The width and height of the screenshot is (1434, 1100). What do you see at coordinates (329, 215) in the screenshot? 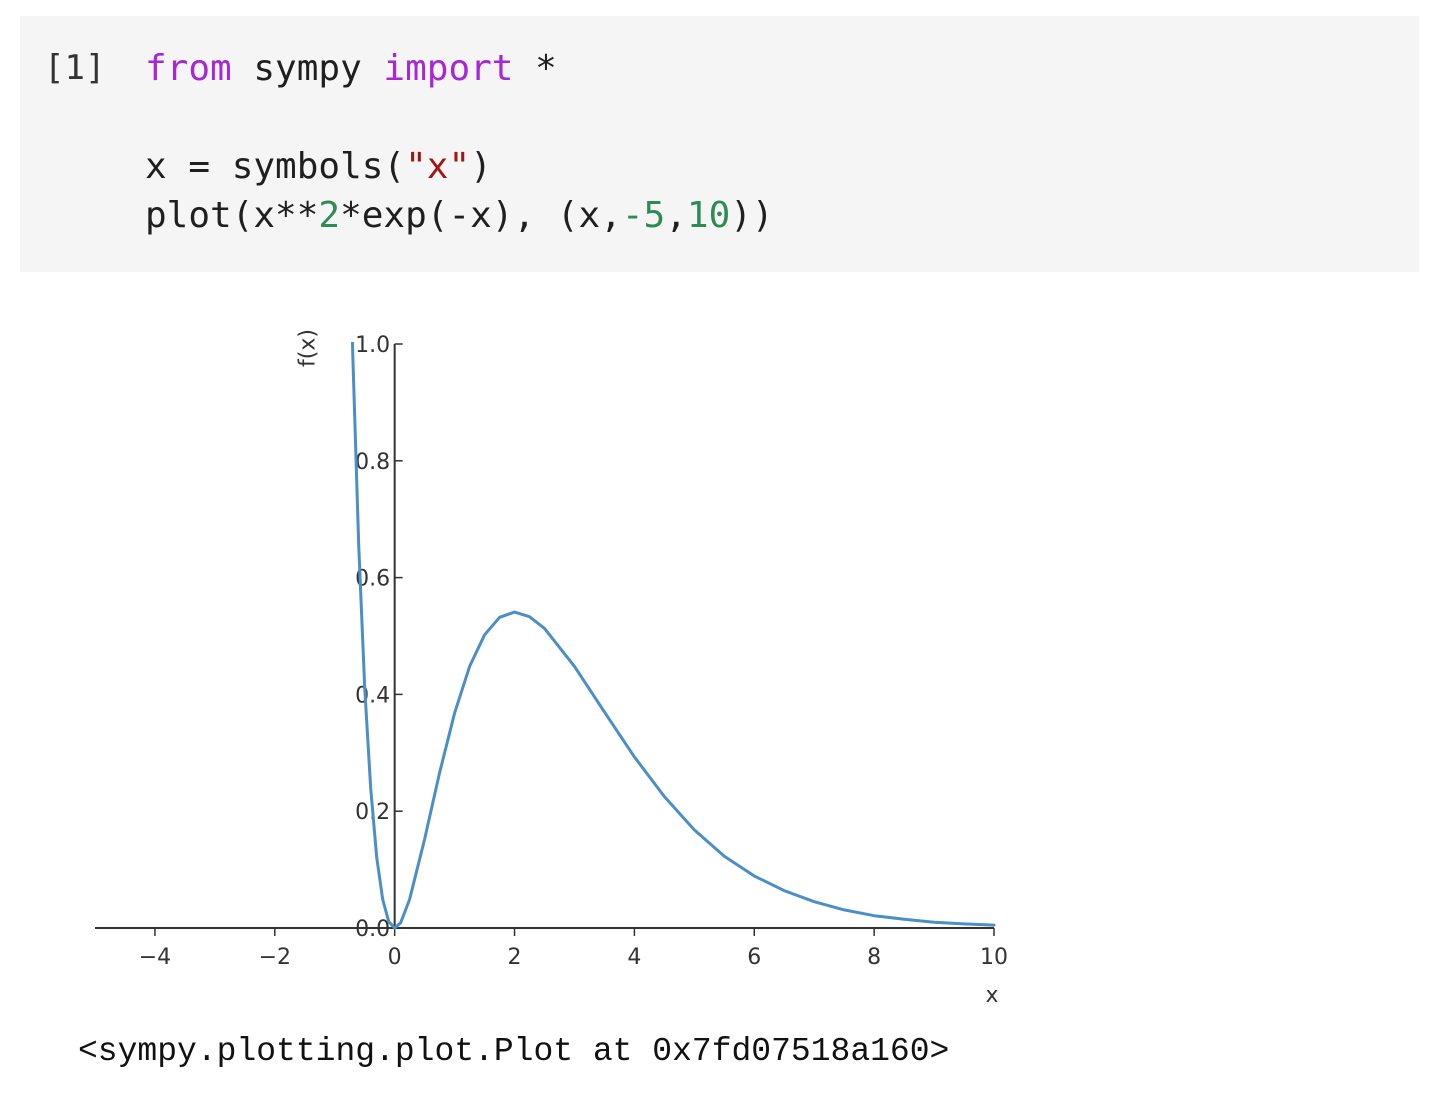
I see `code-token: 2` at bounding box center [329, 215].